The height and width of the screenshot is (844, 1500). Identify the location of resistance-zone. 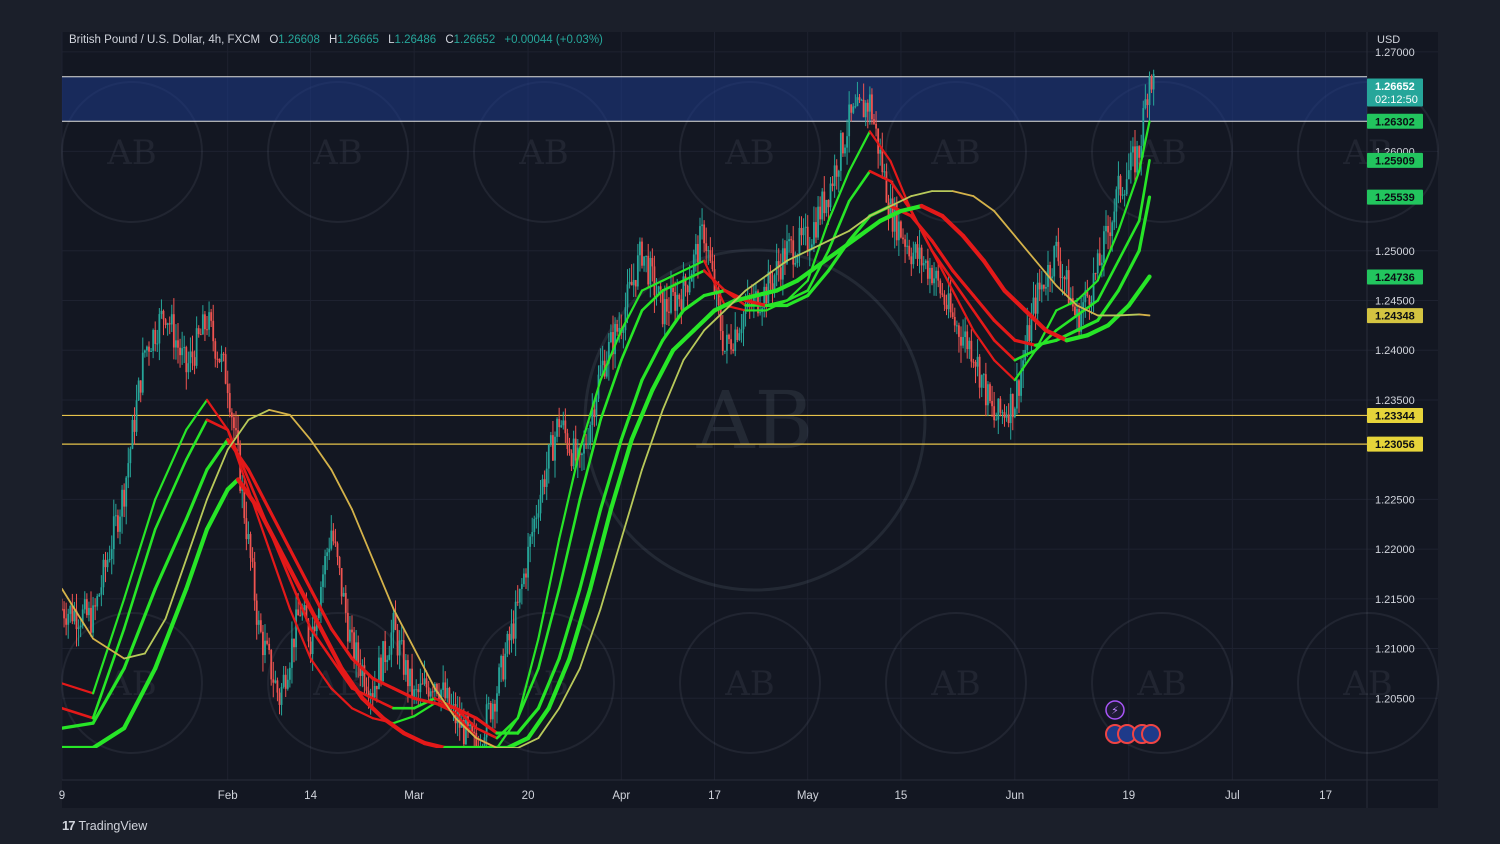
(714, 99).